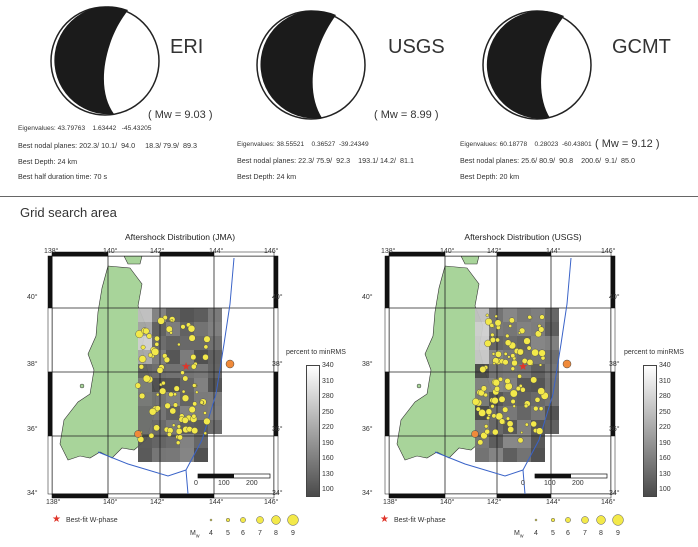  What do you see at coordinates (641, 47) in the screenshot?
I see `agency-label: GCMT` at bounding box center [641, 47].